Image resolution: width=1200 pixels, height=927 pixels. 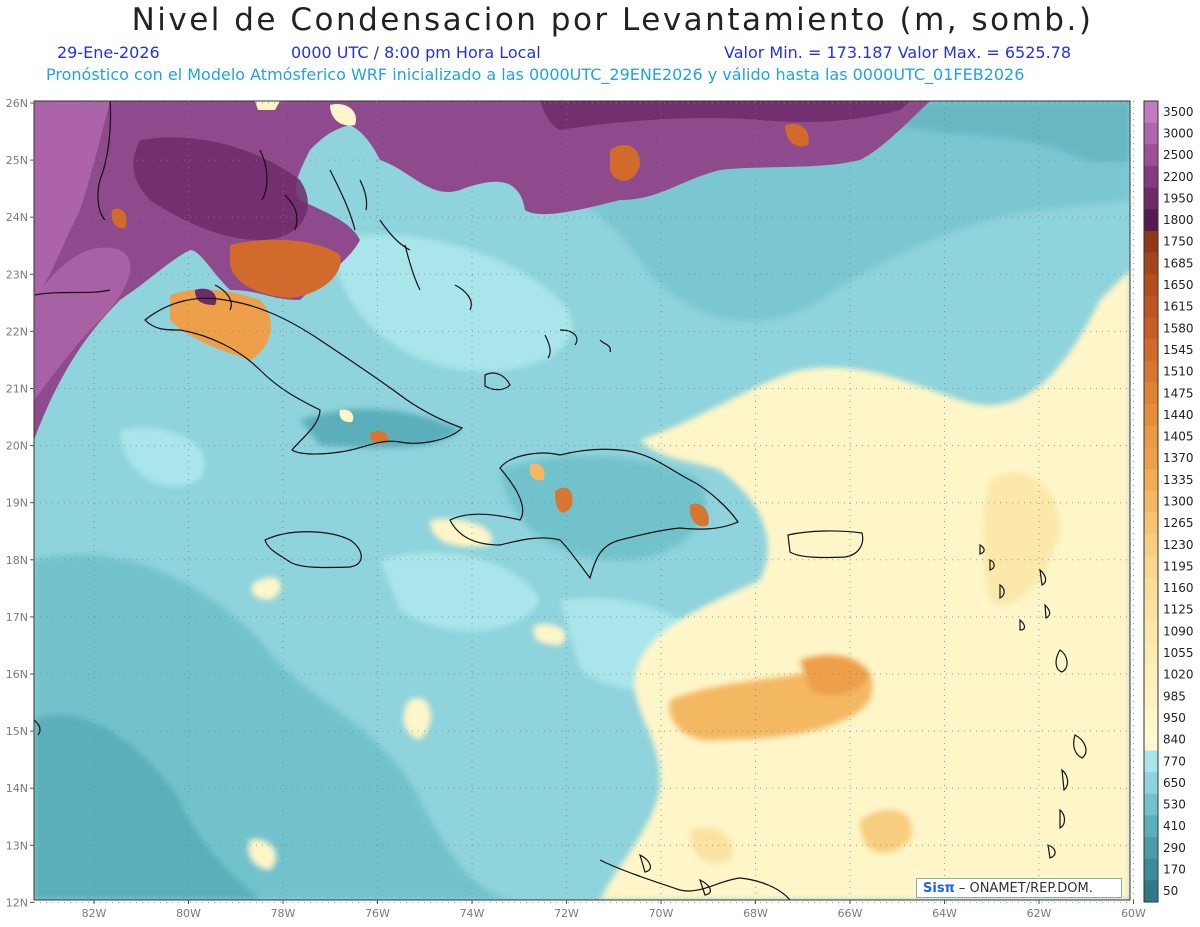 What do you see at coordinates (17, 103) in the screenshot?
I see `lat-label: 26N` at bounding box center [17, 103].